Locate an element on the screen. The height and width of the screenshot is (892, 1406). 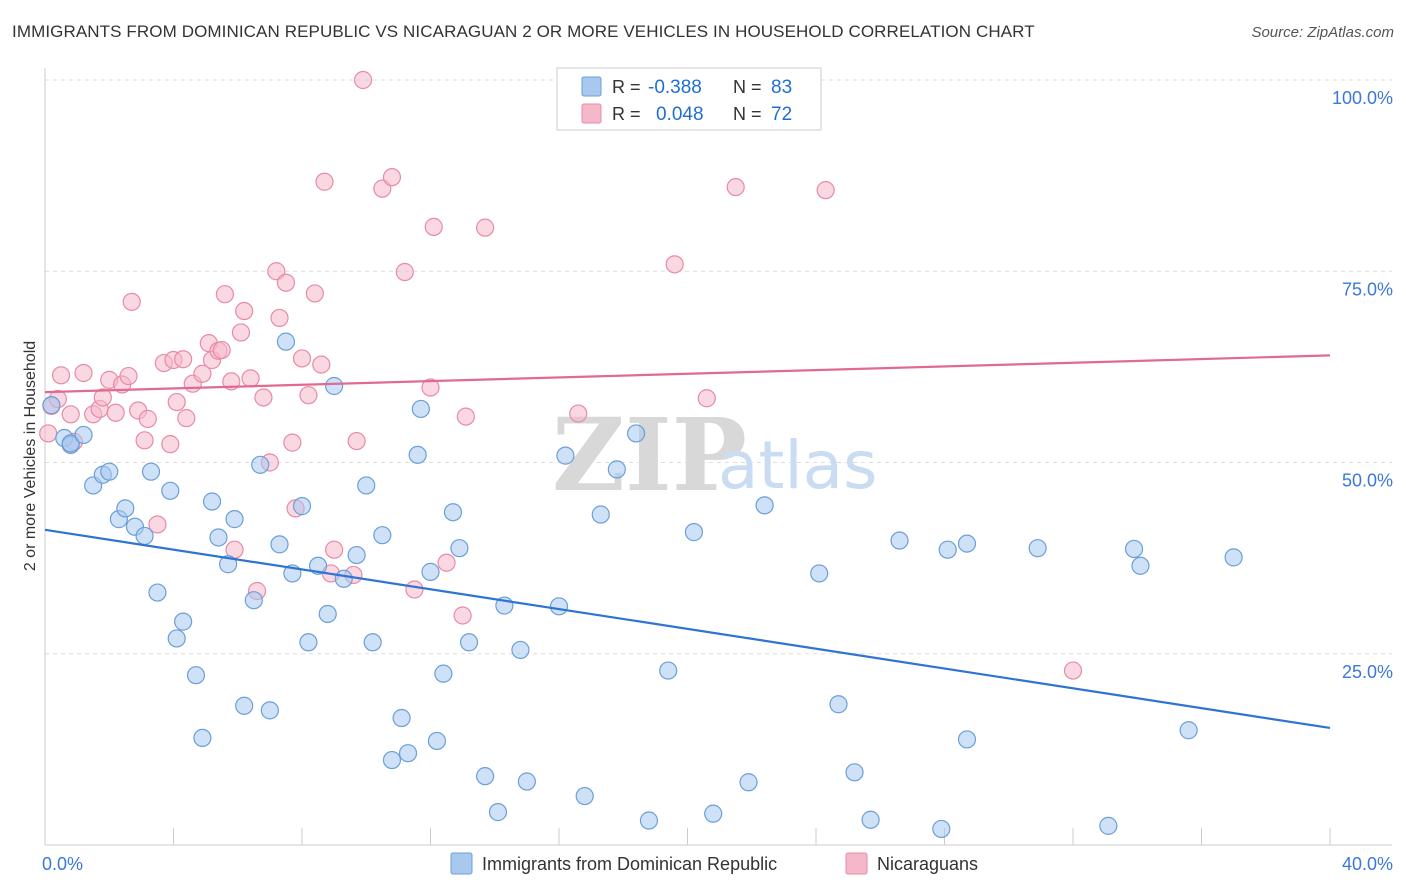
watermark: ZIP atlas is located at coordinates (715, 455).